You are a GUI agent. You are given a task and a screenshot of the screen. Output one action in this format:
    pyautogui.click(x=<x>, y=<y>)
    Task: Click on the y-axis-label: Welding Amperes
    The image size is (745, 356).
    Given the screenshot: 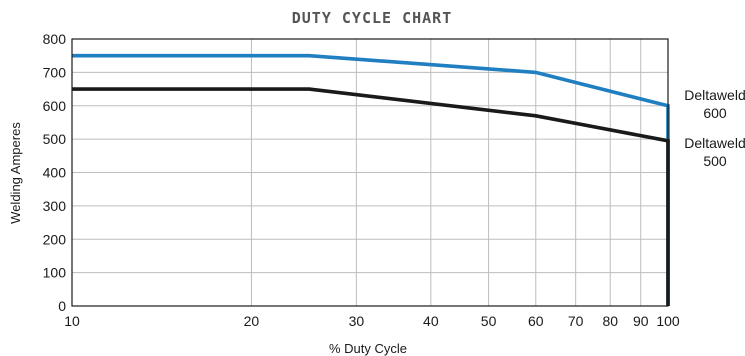 What is the action you would take?
    pyautogui.click(x=15, y=173)
    